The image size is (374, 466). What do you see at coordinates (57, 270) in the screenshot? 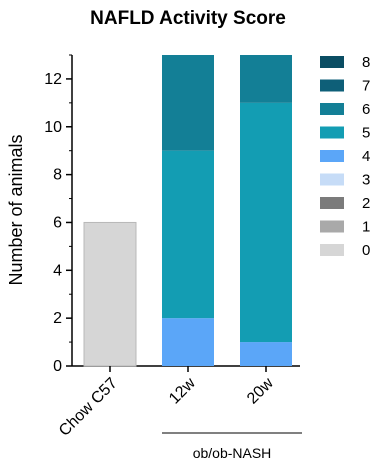
I see `y-tick-label: 4` at bounding box center [57, 270].